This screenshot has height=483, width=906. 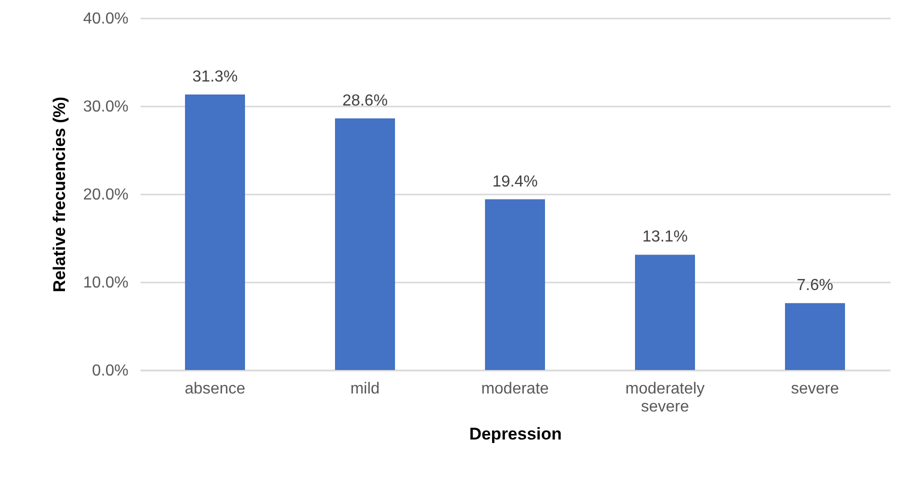 I want to click on x-axis-title: Depression, so click(x=515, y=434).